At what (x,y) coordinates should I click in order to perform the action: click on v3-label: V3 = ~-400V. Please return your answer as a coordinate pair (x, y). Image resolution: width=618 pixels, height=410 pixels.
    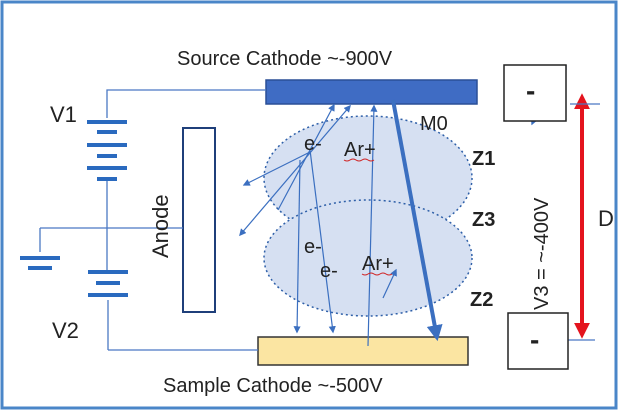
    Looking at the image, I should click on (542, 253).